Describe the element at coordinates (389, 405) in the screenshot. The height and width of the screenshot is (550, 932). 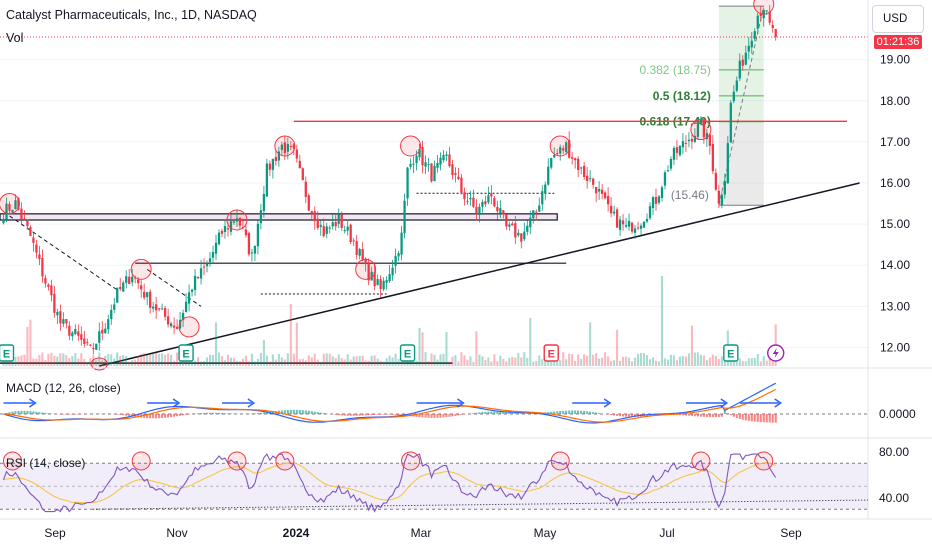
I see `signal-line` at that location.